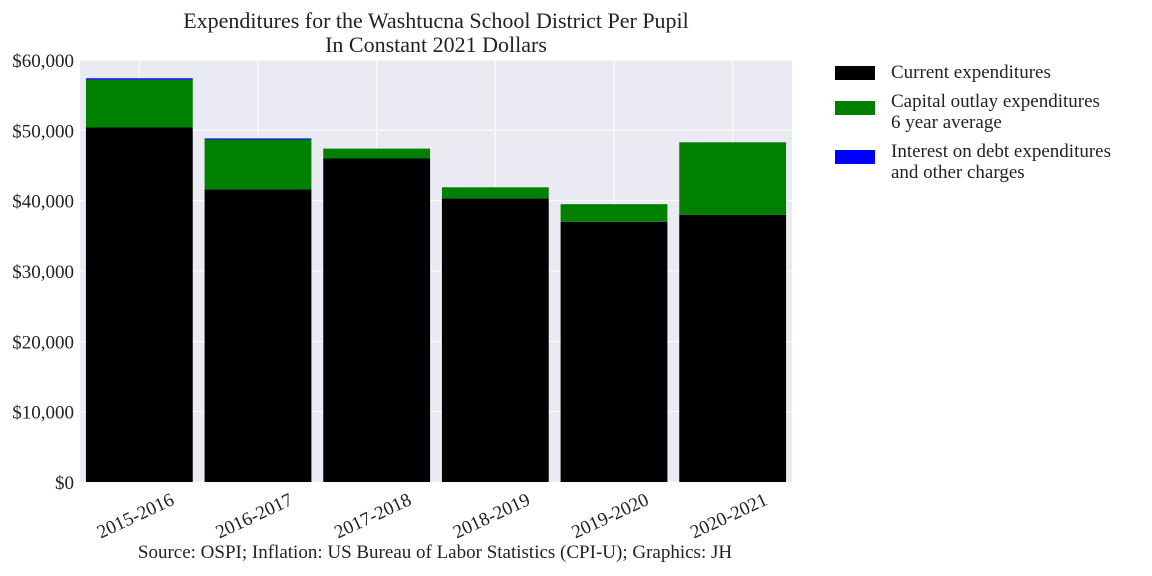  What do you see at coordinates (855, 108) in the screenshot?
I see `legend-swatch-capital` at bounding box center [855, 108].